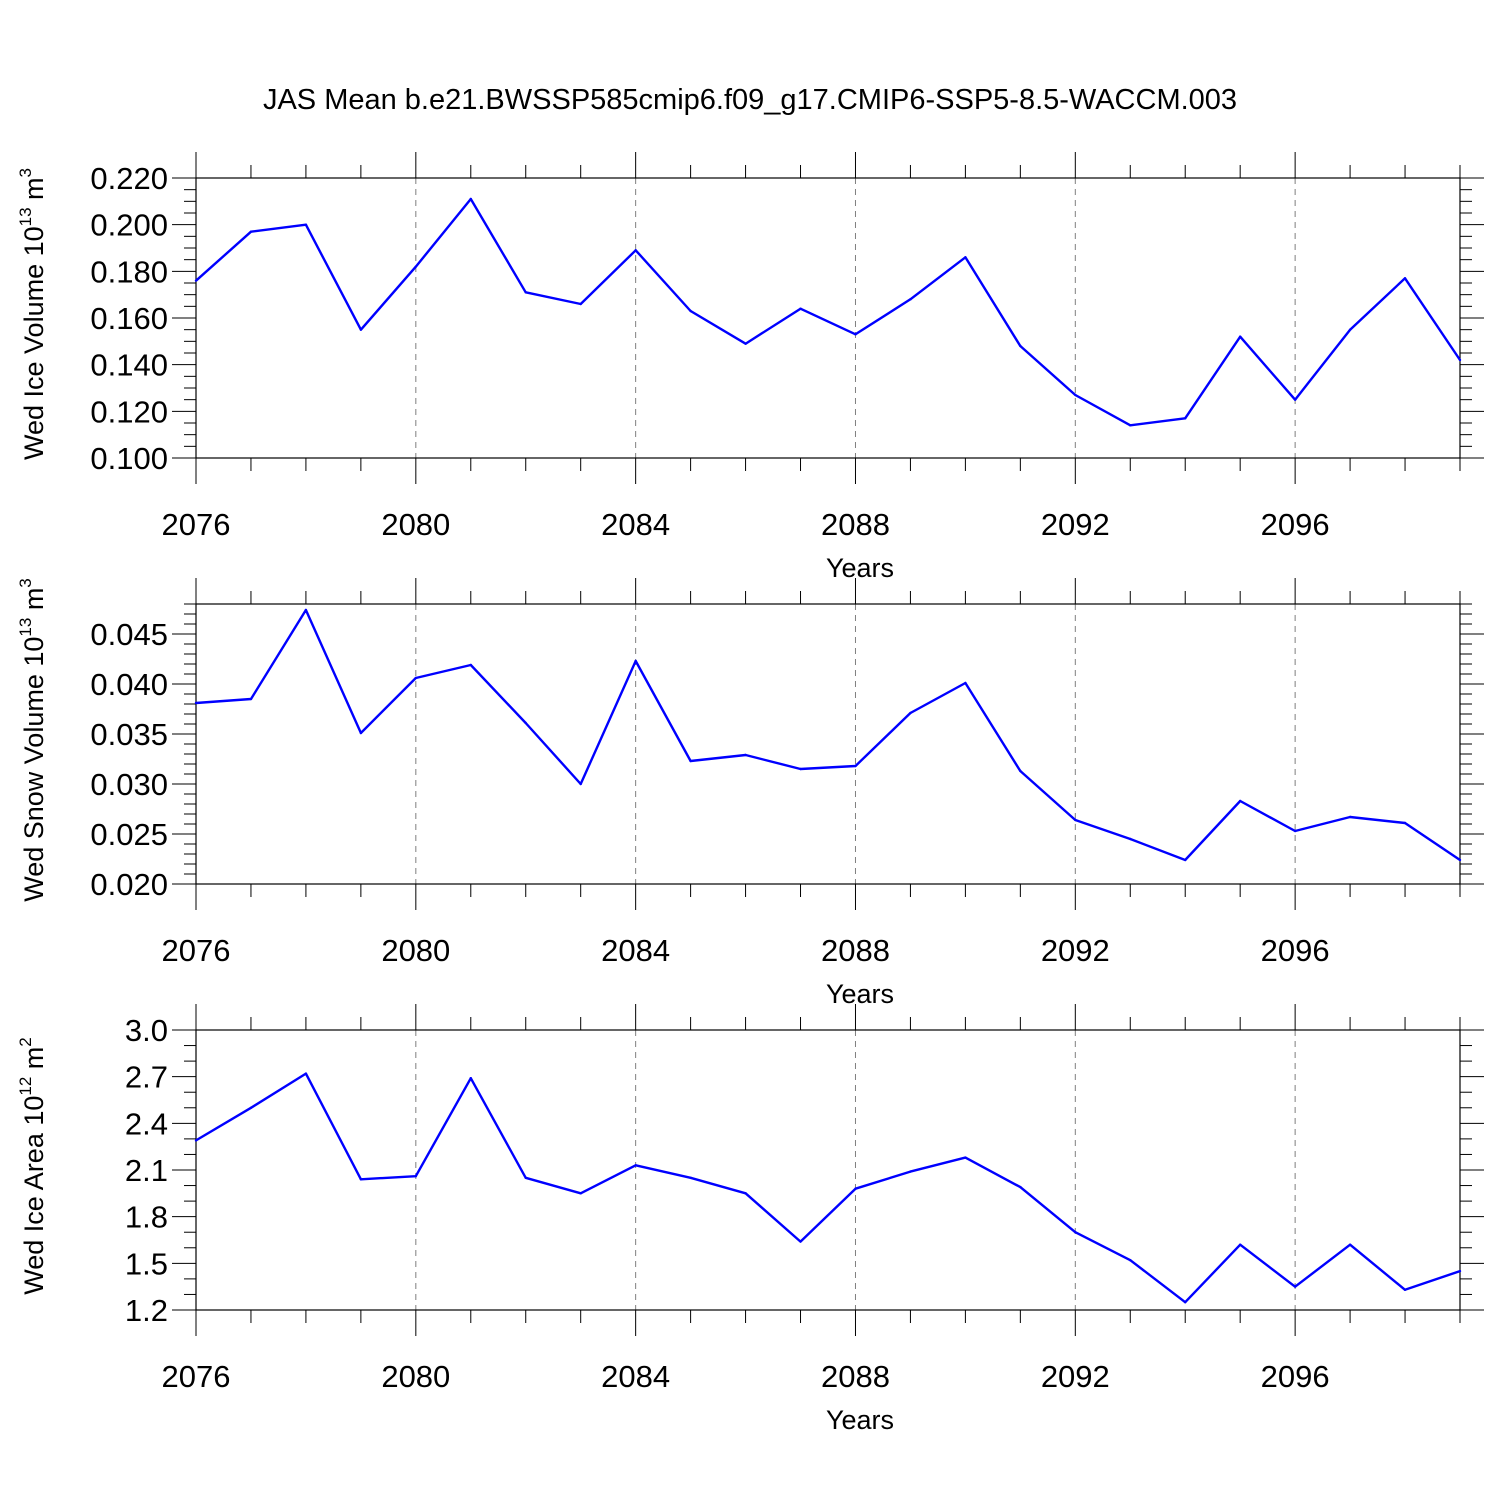 Image resolution: width=1500 pixels, height=1500 pixels. What do you see at coordinates (196, 524) in the screenshot?
I see `panel1-x-tick-label: 2076` at bounding box center [196, 524].